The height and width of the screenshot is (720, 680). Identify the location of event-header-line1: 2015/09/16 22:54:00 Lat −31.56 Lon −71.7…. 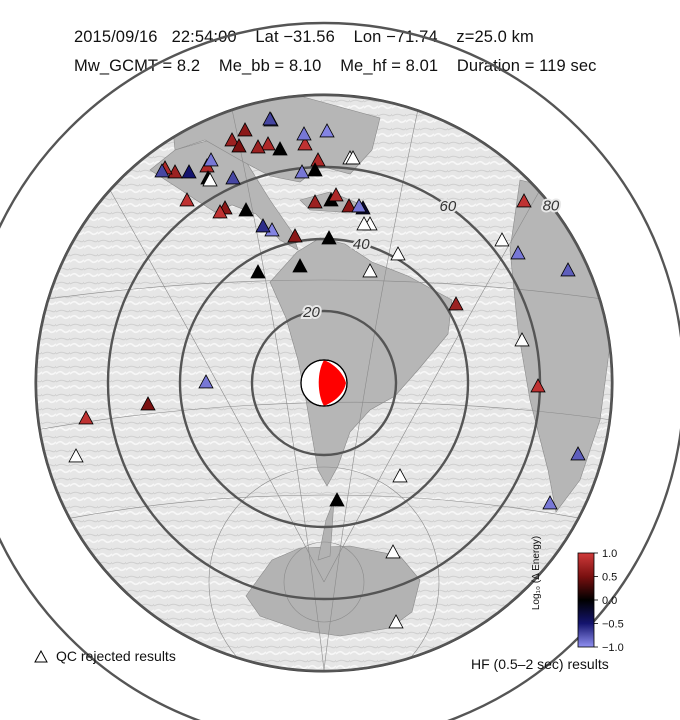
(304, 37).